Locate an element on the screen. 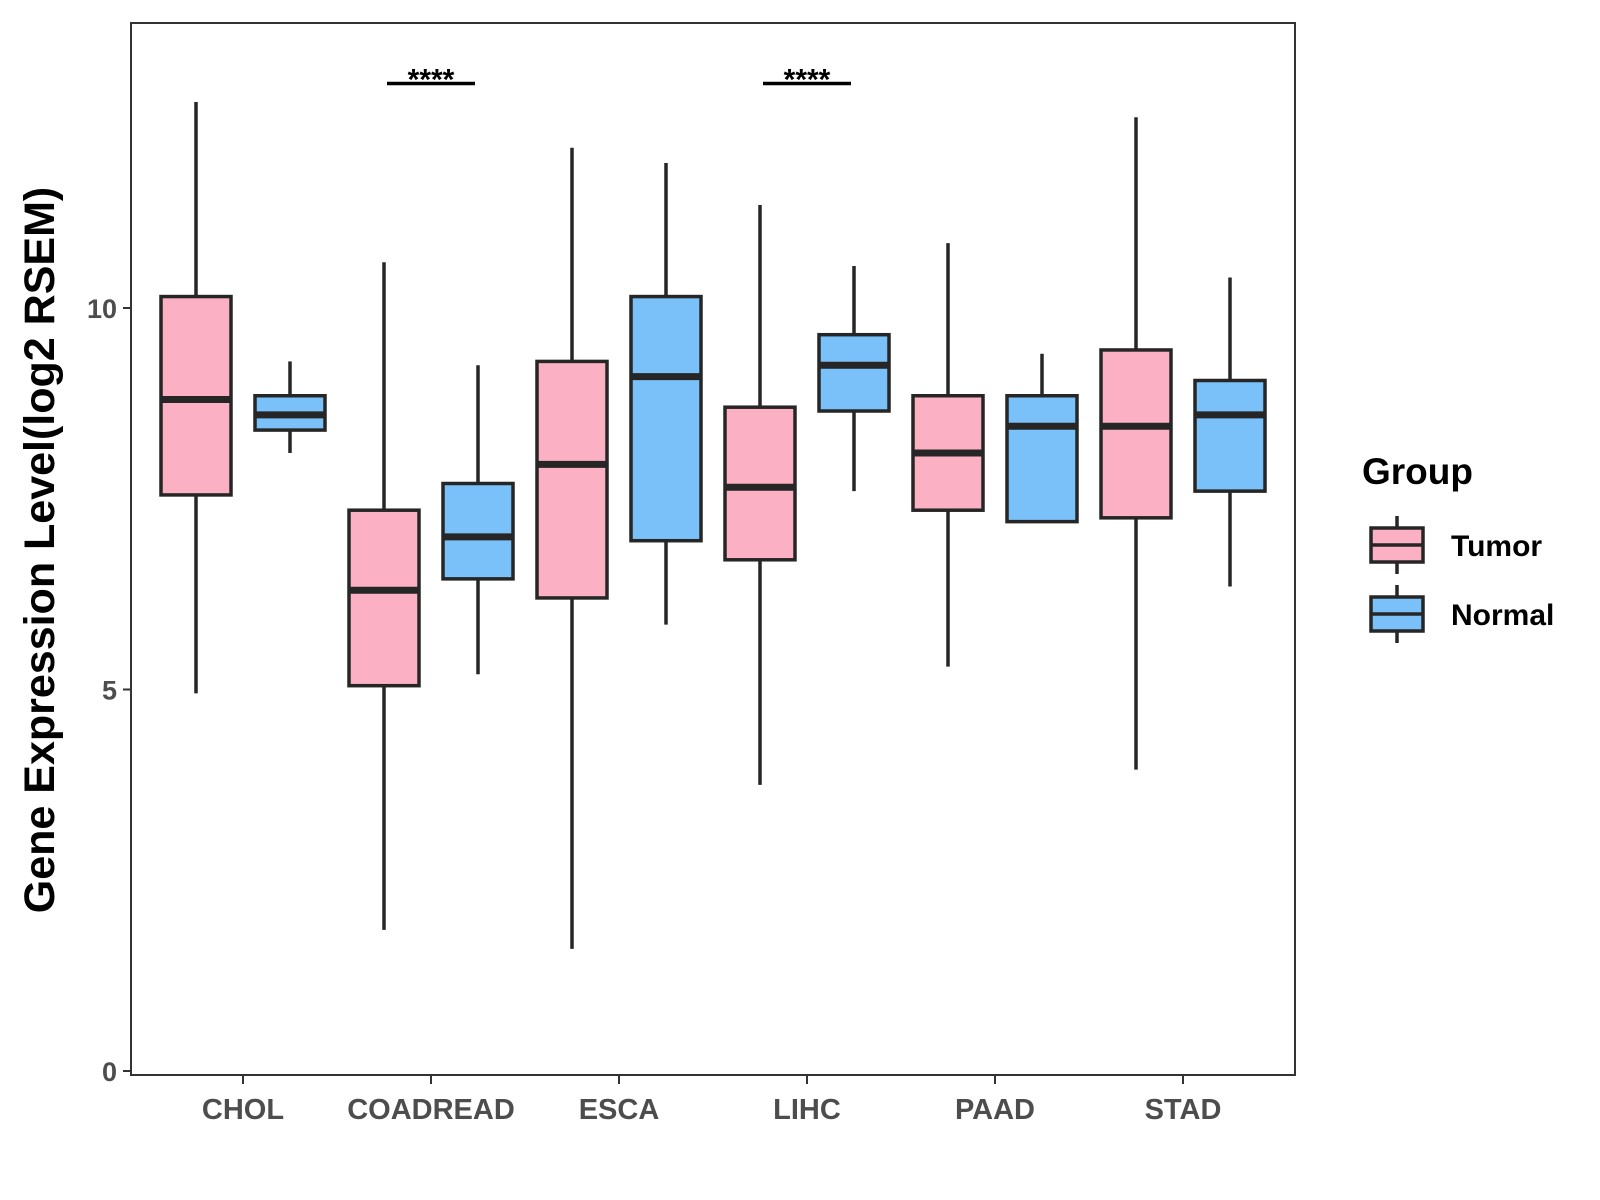  legend-title: Group is located at coordinates (1417, 471).